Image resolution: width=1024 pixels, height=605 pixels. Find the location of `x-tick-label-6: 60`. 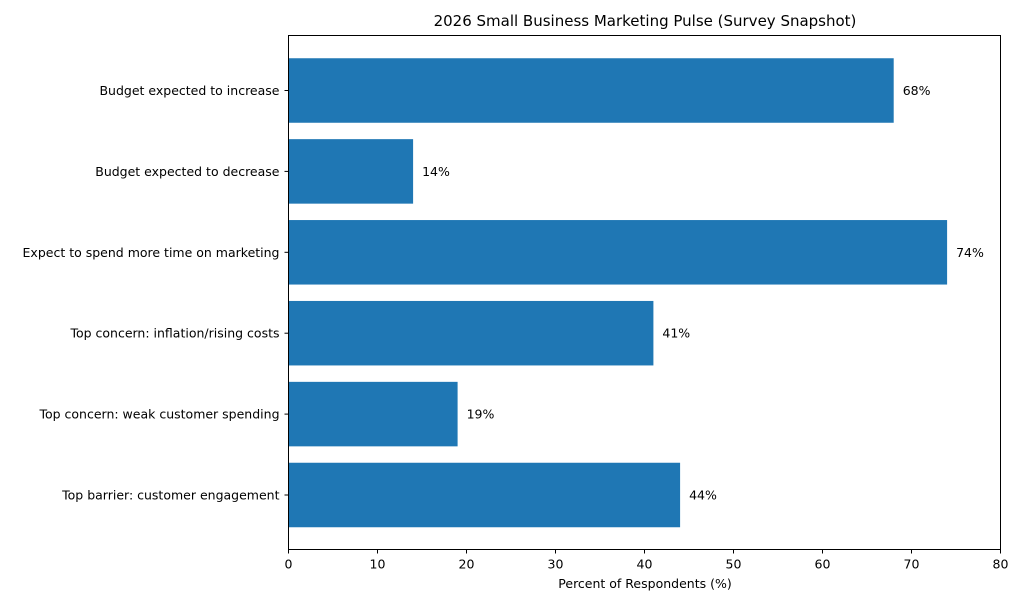

x-tick-label-6: 60 is located at coordinates (823, 564).